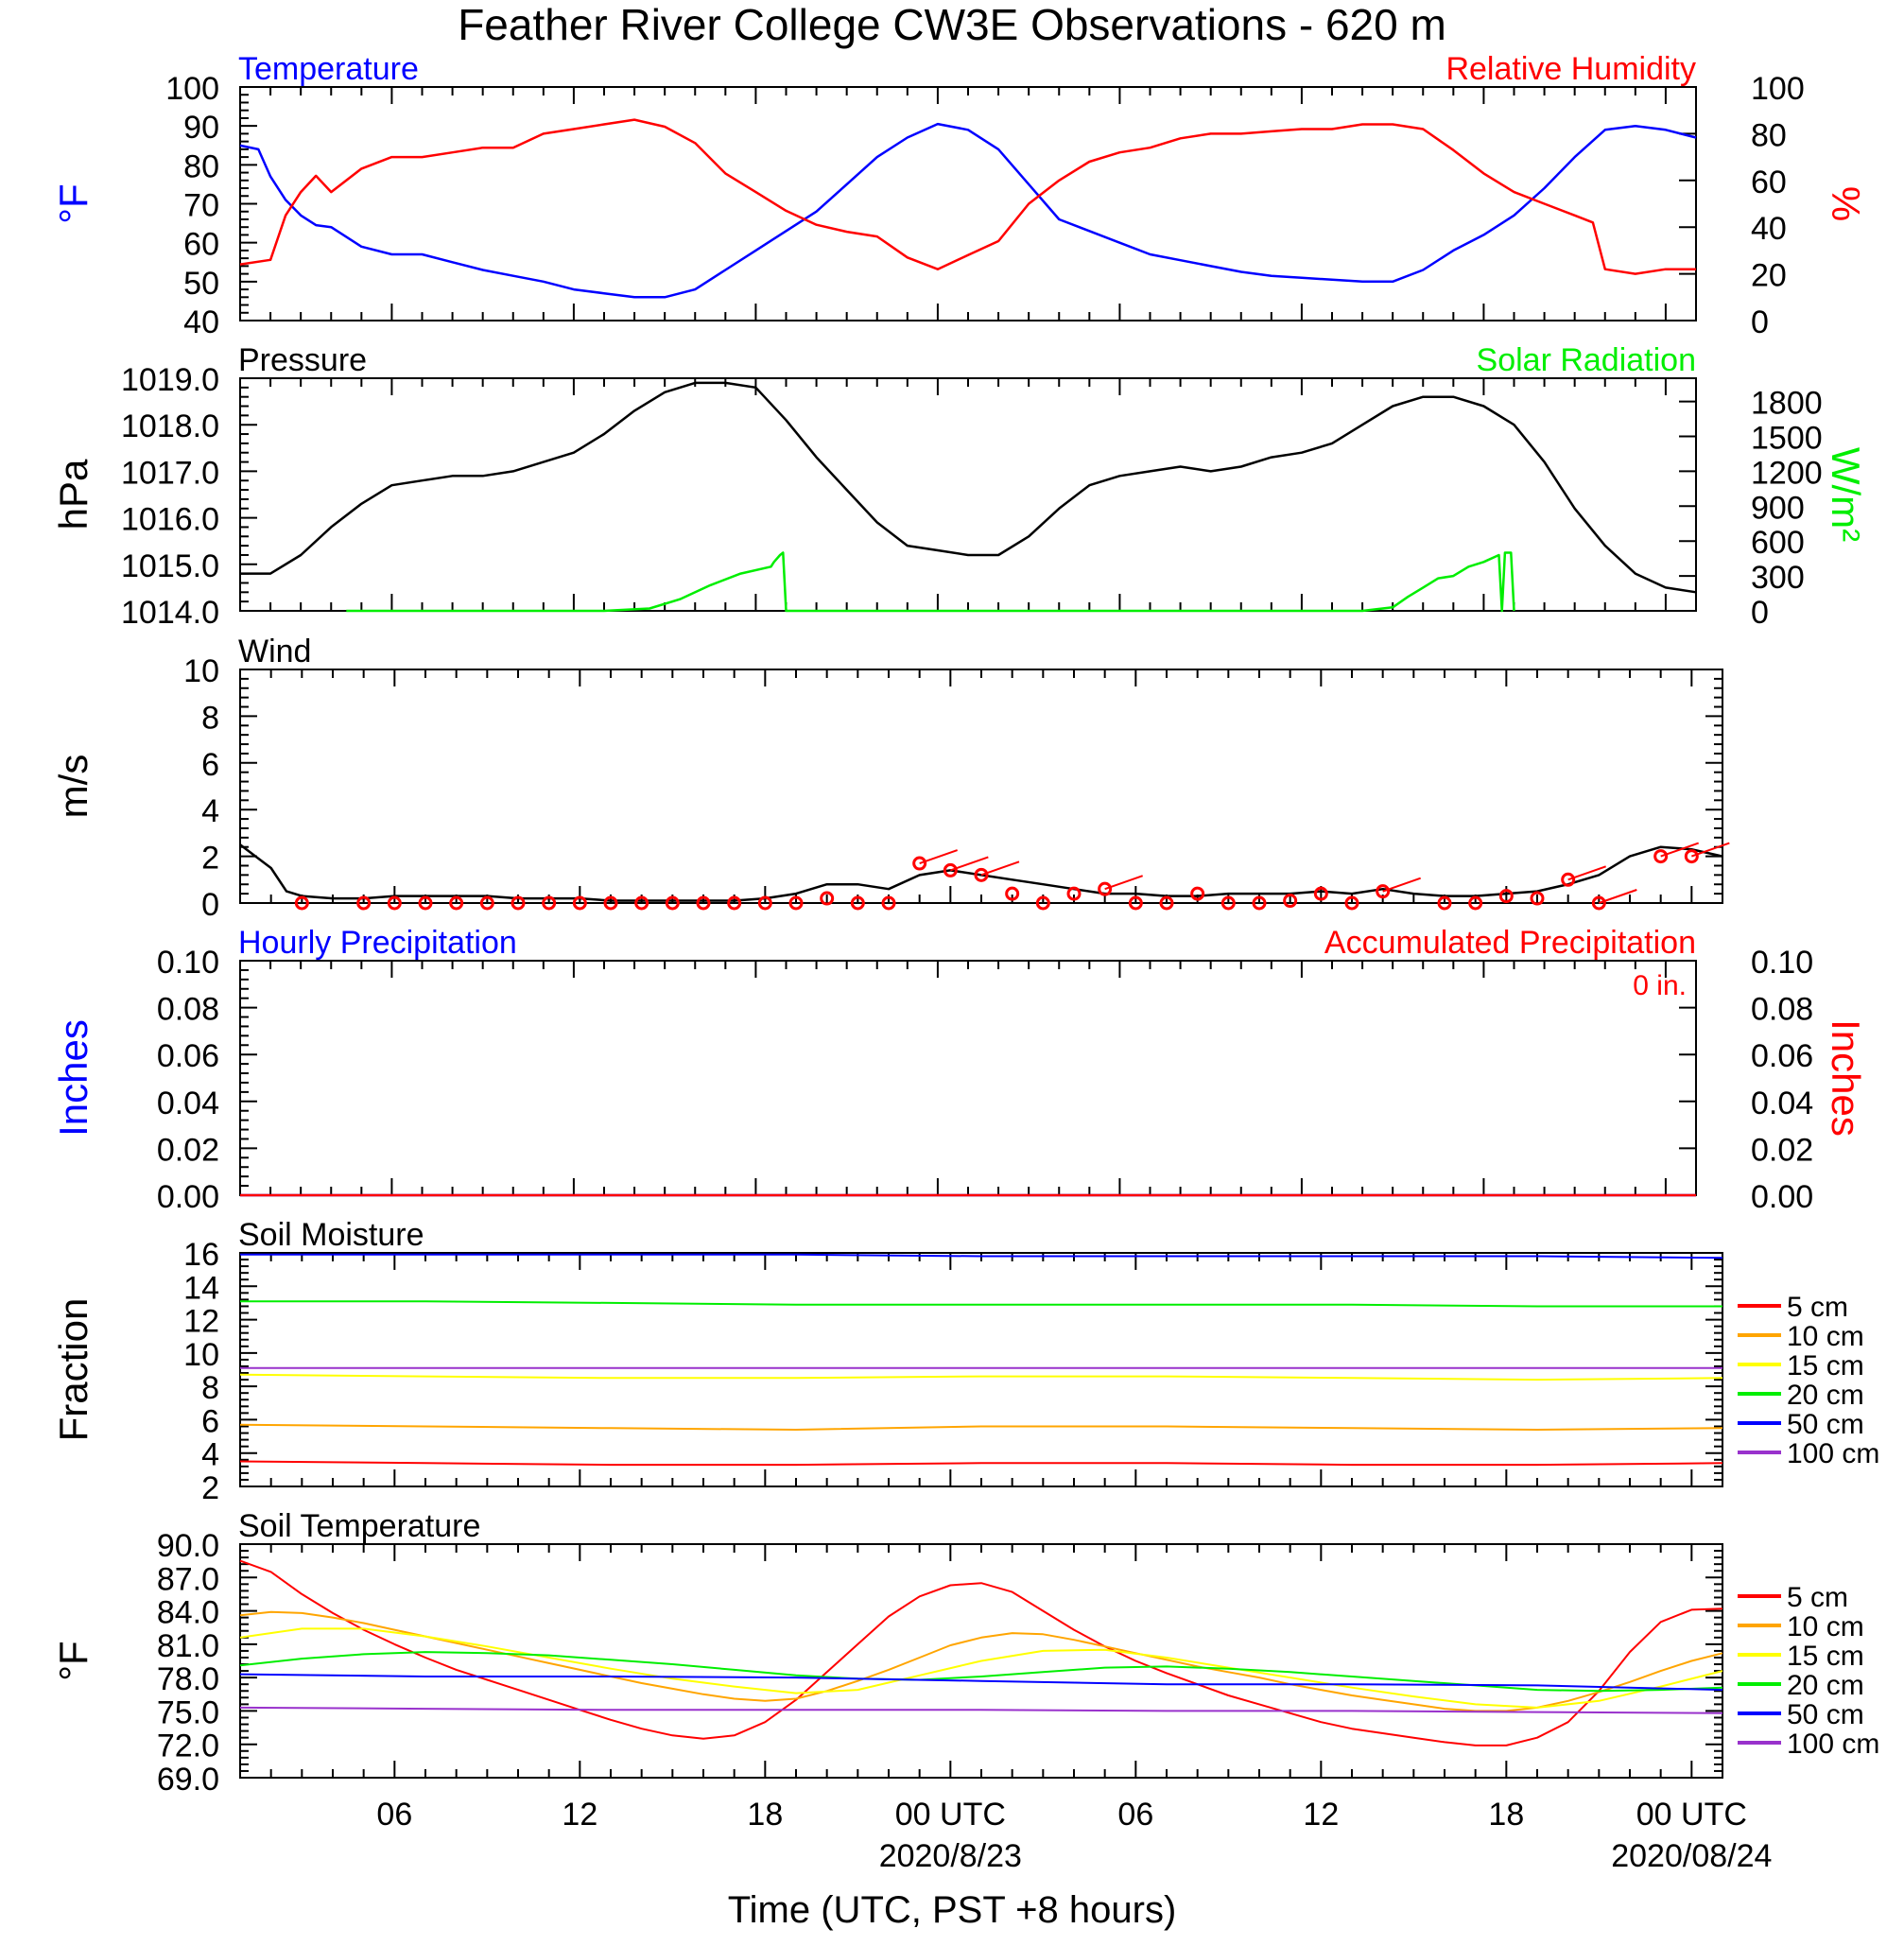  I want to click on series-20-cm, so click(981, 1304).